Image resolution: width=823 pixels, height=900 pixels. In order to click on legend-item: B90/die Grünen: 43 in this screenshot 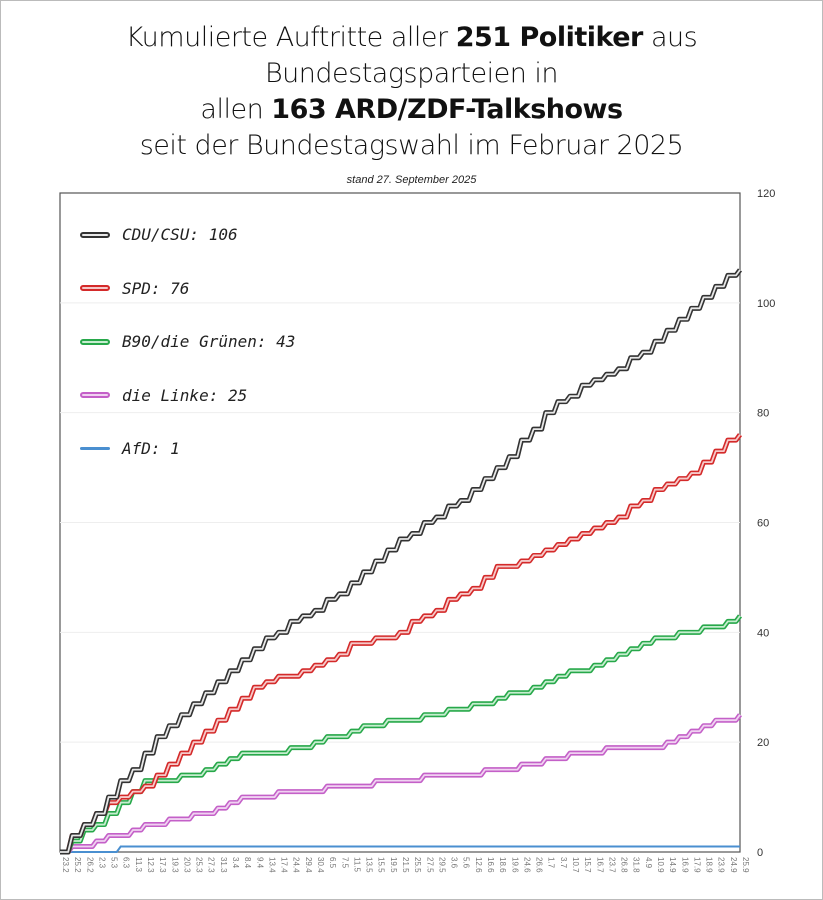, I will do `click(187, 342)`.